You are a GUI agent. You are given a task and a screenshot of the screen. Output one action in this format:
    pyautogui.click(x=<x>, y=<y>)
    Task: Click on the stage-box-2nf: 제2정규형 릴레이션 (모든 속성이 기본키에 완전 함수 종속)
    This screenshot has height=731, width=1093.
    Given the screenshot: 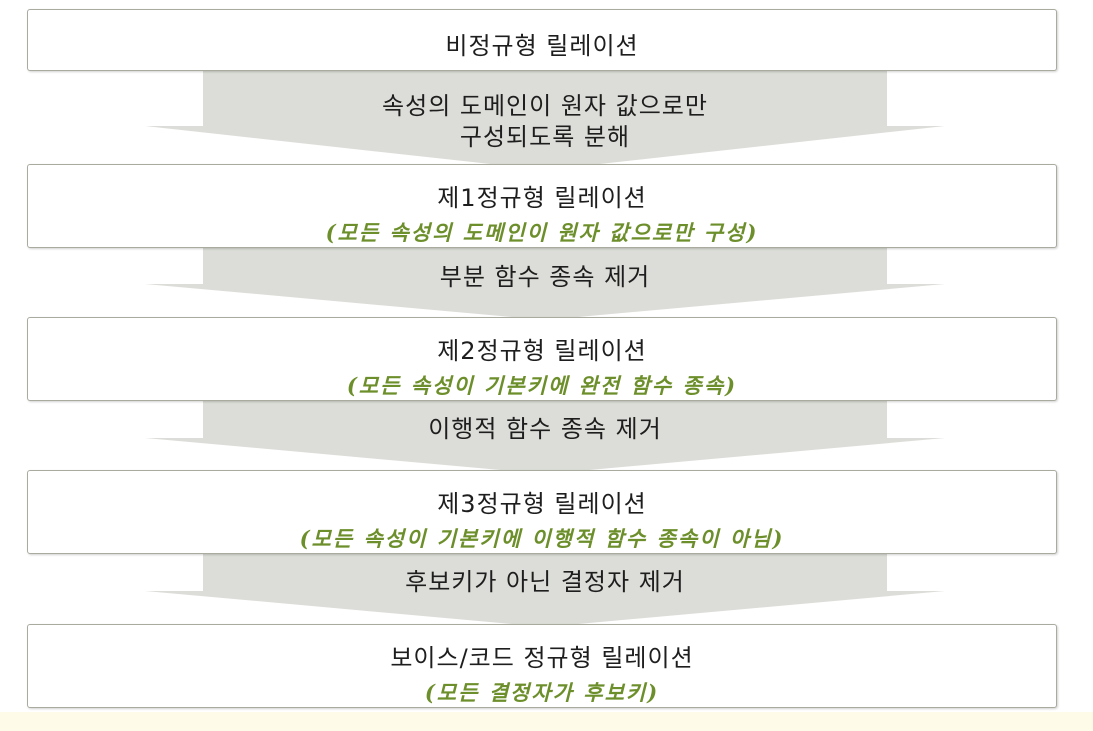 What is the action you would take?
    pyautogui.click(x=542, y=359)
    